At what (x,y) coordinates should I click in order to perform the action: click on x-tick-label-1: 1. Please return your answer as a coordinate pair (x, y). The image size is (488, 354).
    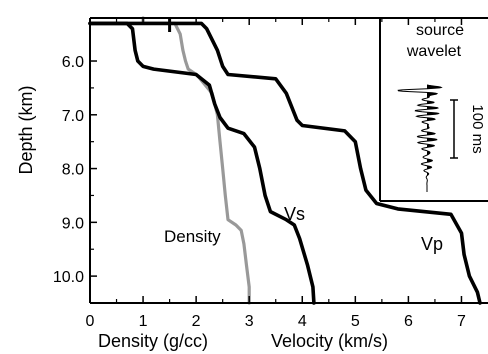
    Looking at the image, I should click on (143, 321).